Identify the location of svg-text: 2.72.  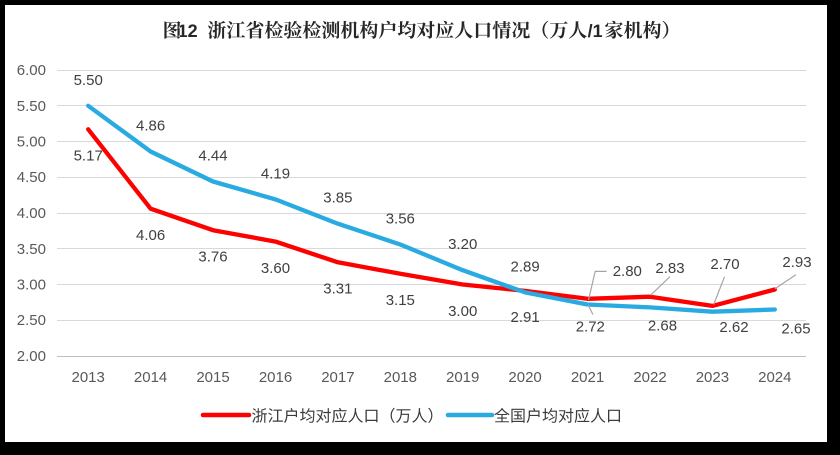
(590, 326).